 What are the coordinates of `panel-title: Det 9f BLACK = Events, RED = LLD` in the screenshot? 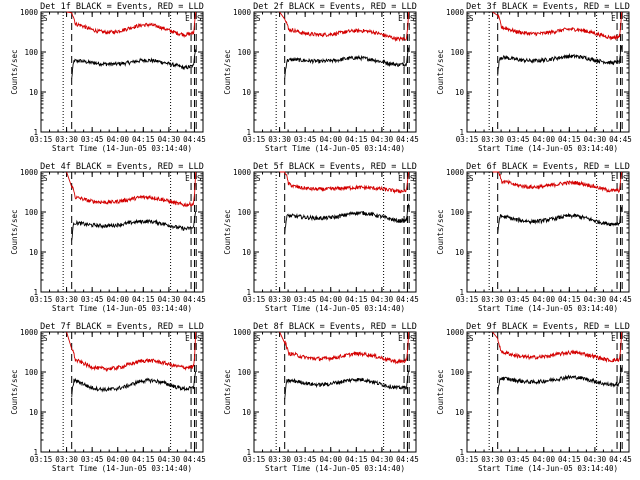 It's located at (548, 327).